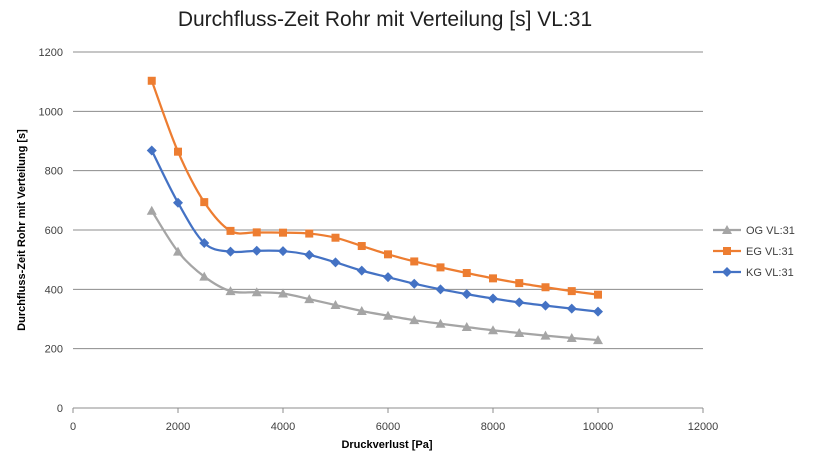 This screenshot has width=830, height=466. Describe the element at coordinates (51, 112) in the screenshot. I see `y-tick-label: 1000` at that location.